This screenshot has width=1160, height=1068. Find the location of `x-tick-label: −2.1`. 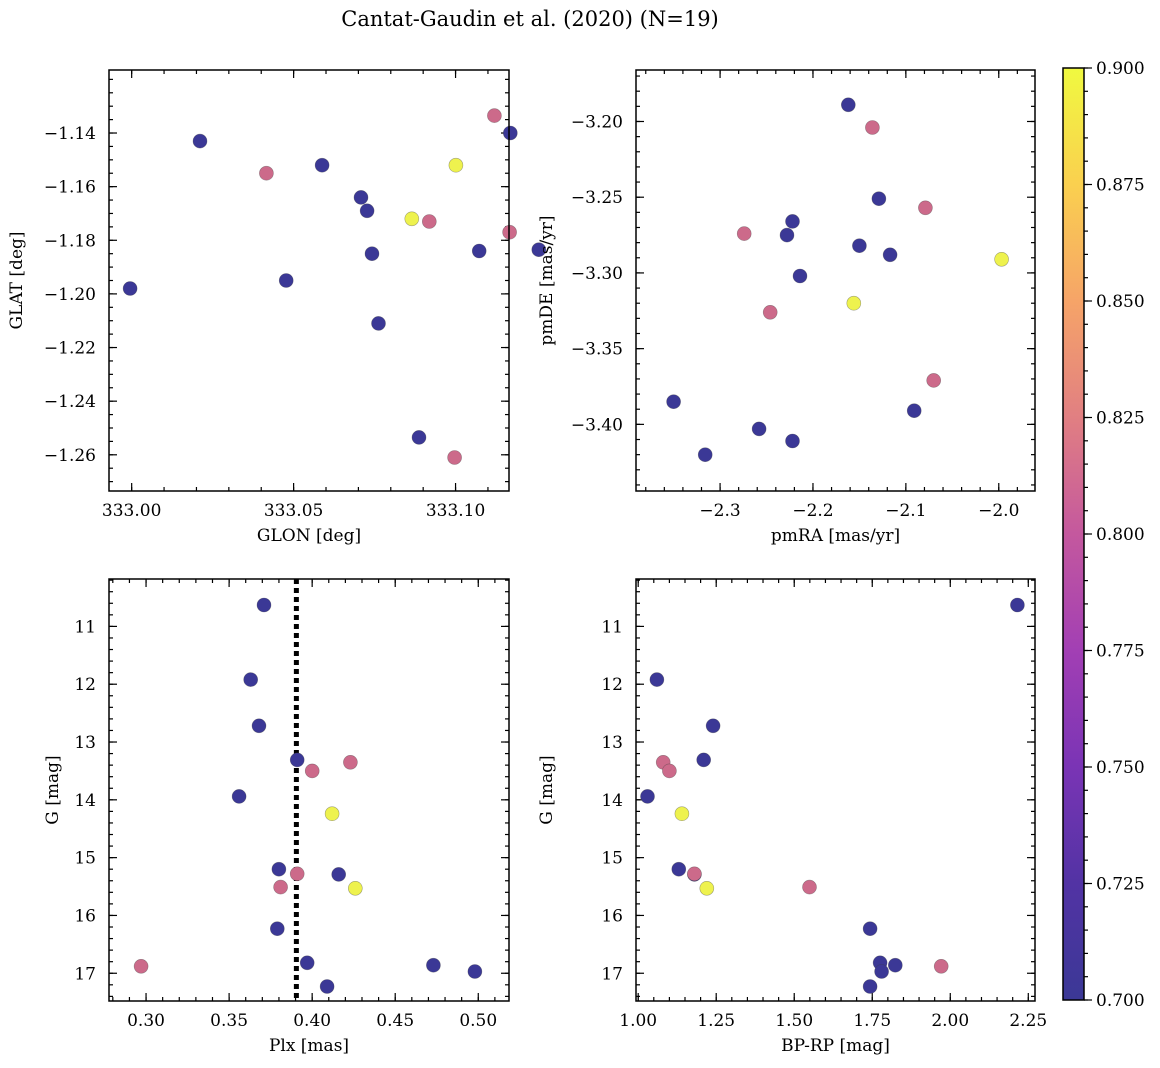

x-tick-label: −2.1 is located at coordinates (905, 511).